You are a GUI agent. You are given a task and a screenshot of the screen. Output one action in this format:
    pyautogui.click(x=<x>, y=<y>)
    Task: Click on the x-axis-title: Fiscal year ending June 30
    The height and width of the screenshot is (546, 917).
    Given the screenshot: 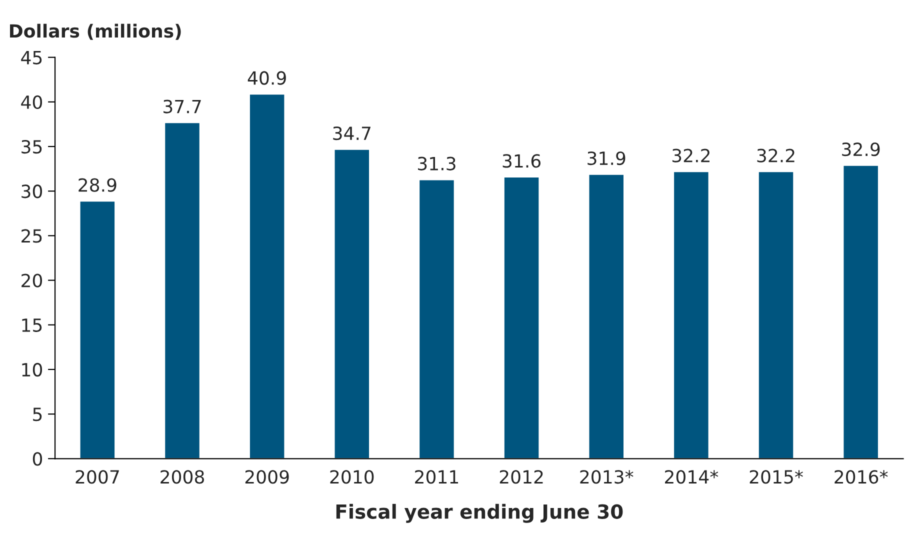 What is the action you would take?
    pyautogui.click(x=479, y=513)
    